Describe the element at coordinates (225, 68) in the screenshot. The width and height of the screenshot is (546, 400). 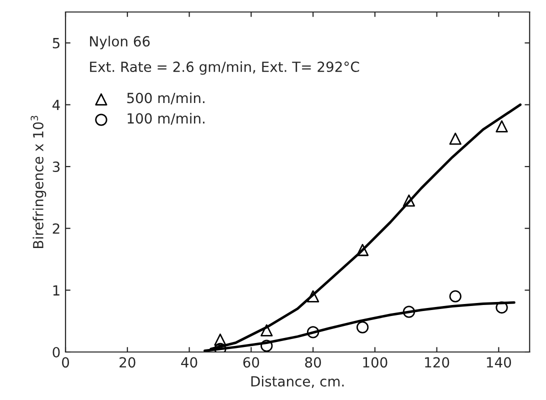
I see `annotation: Ext. Rate = 2.6 gm/min, Ext. T= 292°C` at that location.